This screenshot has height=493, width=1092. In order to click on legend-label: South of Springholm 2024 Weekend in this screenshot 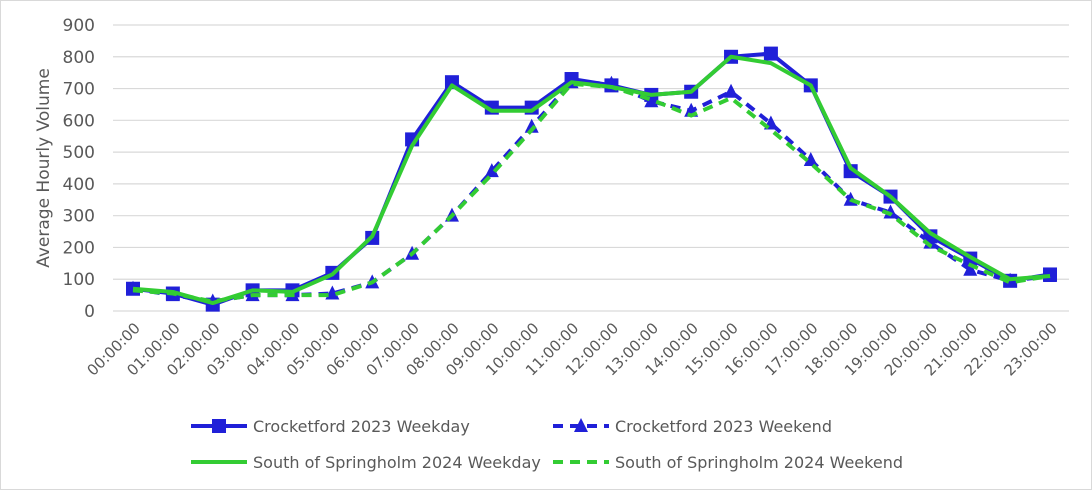, I will do `click(759, 462)`.